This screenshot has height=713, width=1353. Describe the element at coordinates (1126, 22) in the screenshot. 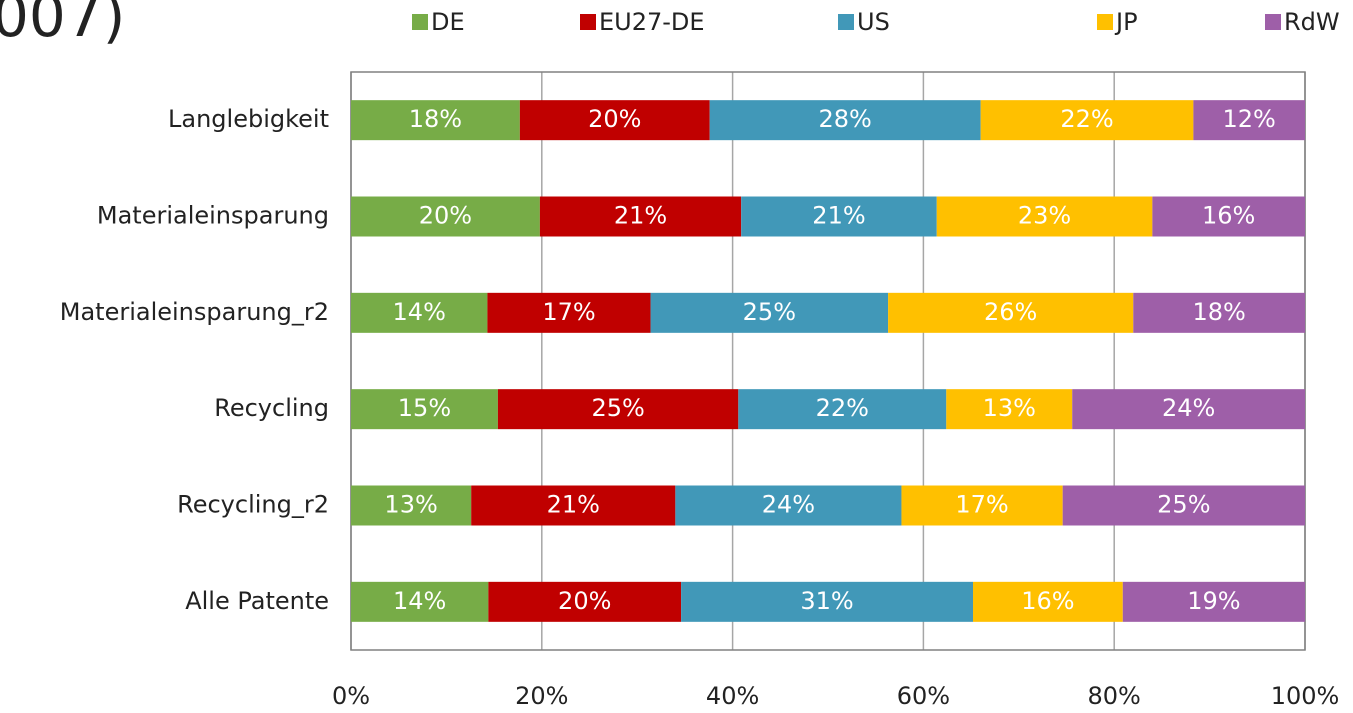

I see `legend-label: JP` at that location.